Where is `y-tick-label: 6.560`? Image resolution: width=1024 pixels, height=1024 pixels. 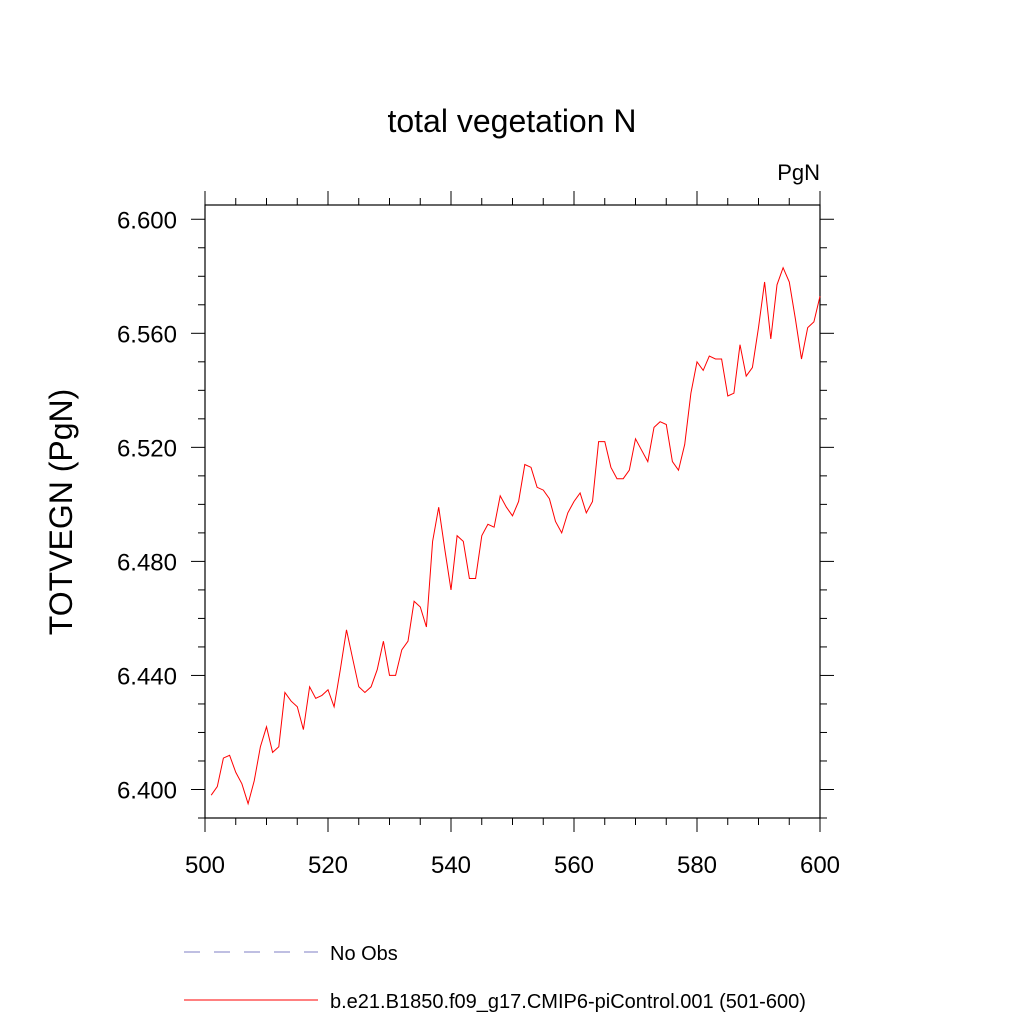
y-tick-label: 6.560 is located at coordinates (147, 334).